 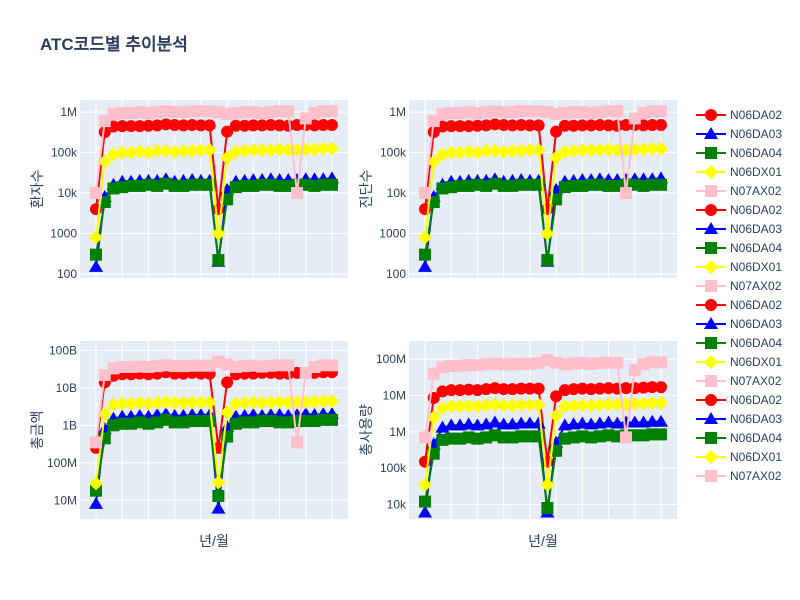 What do you see at coordinates (391, 359) in the screenshot?
I see `y-tick-label: 100M` at bounding box center [391, 359].